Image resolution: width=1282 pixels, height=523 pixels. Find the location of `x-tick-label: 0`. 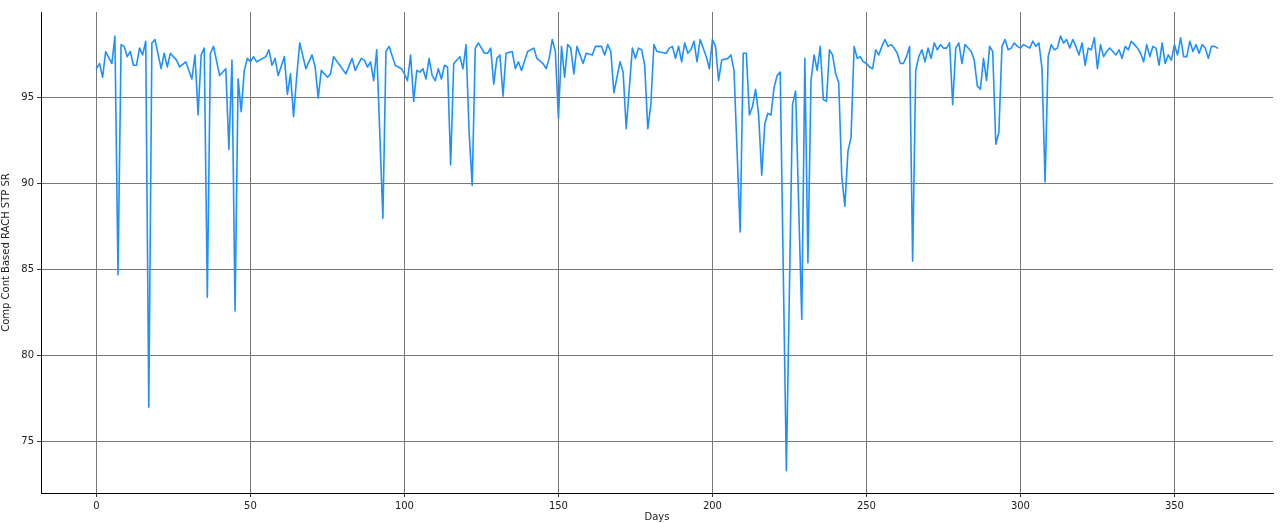

x-tick-label: 0 is located at coordinates (96, 505).